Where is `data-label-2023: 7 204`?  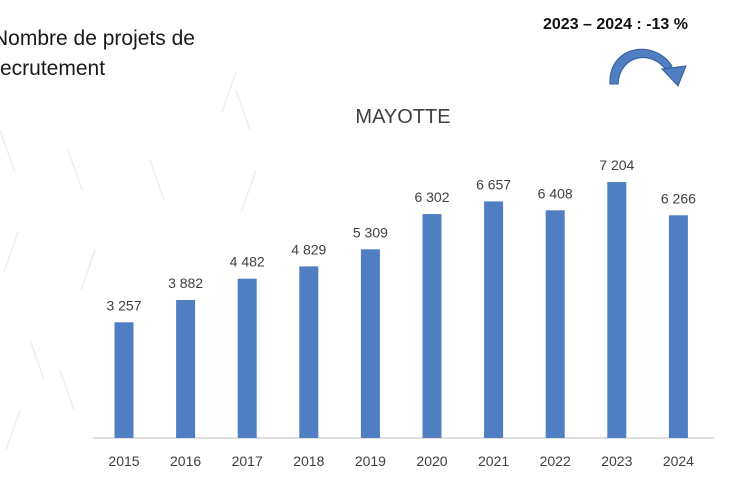
data-label-2023: 7 204 is located at coordinates (616, 165).